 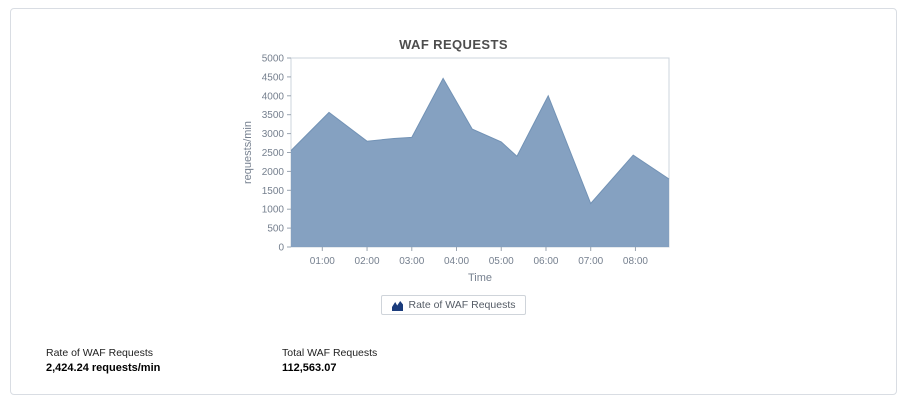 I want to click on svg-text: Time, so click(x=480, y=278).